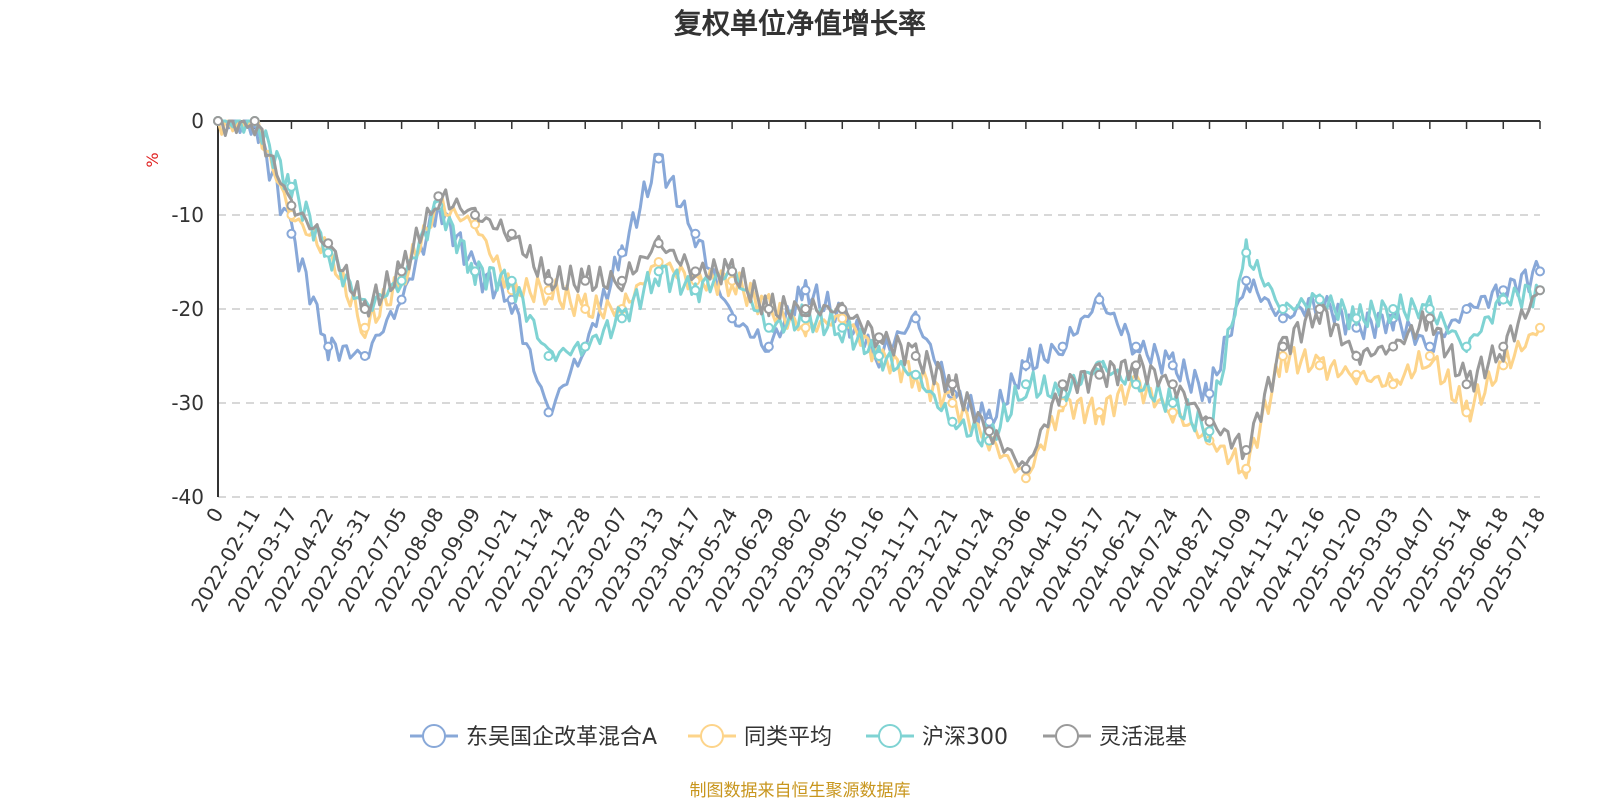 This screenshot has width=1600, height=801. What do you see at coordinates (937, 737) in the screenshot?
I see `legend-item: 沪深300` at bounding box center [937, 737].